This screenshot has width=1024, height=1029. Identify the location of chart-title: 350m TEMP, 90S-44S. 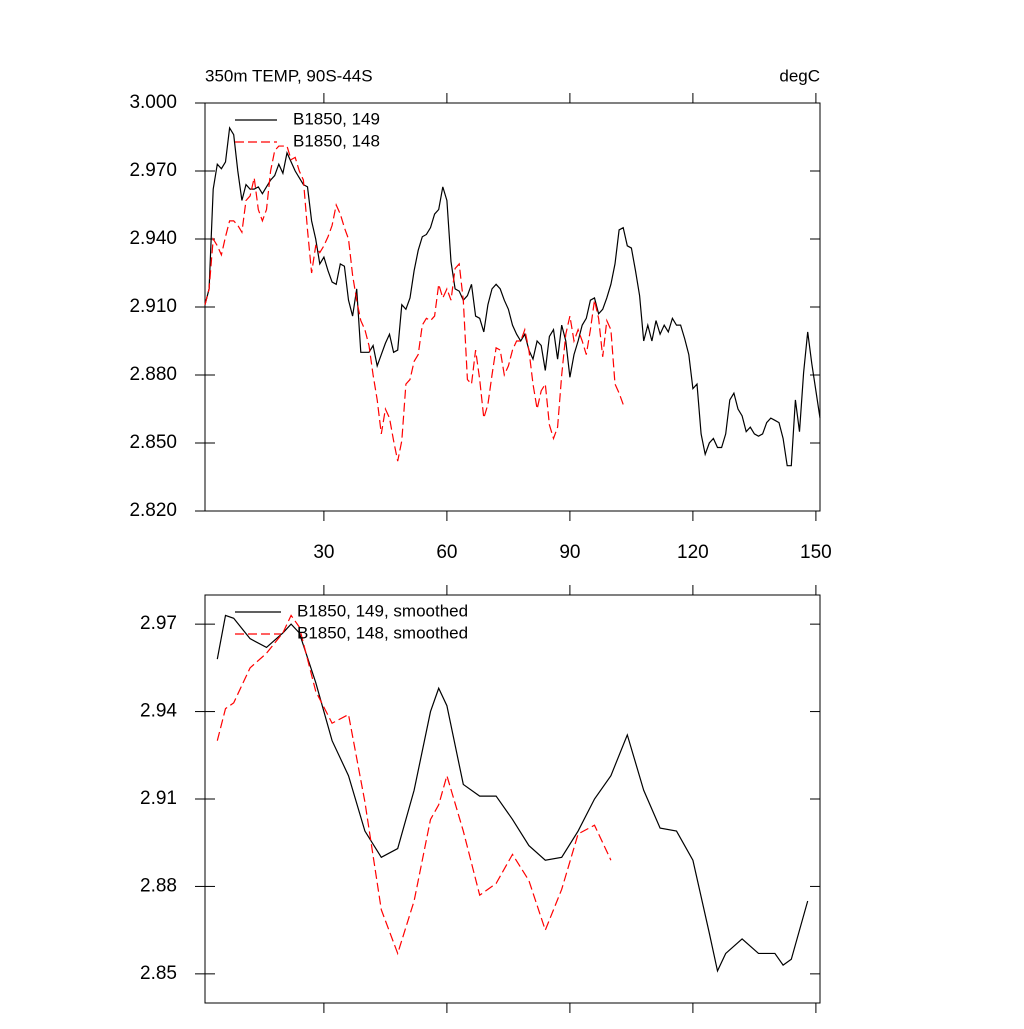
(289, 75).